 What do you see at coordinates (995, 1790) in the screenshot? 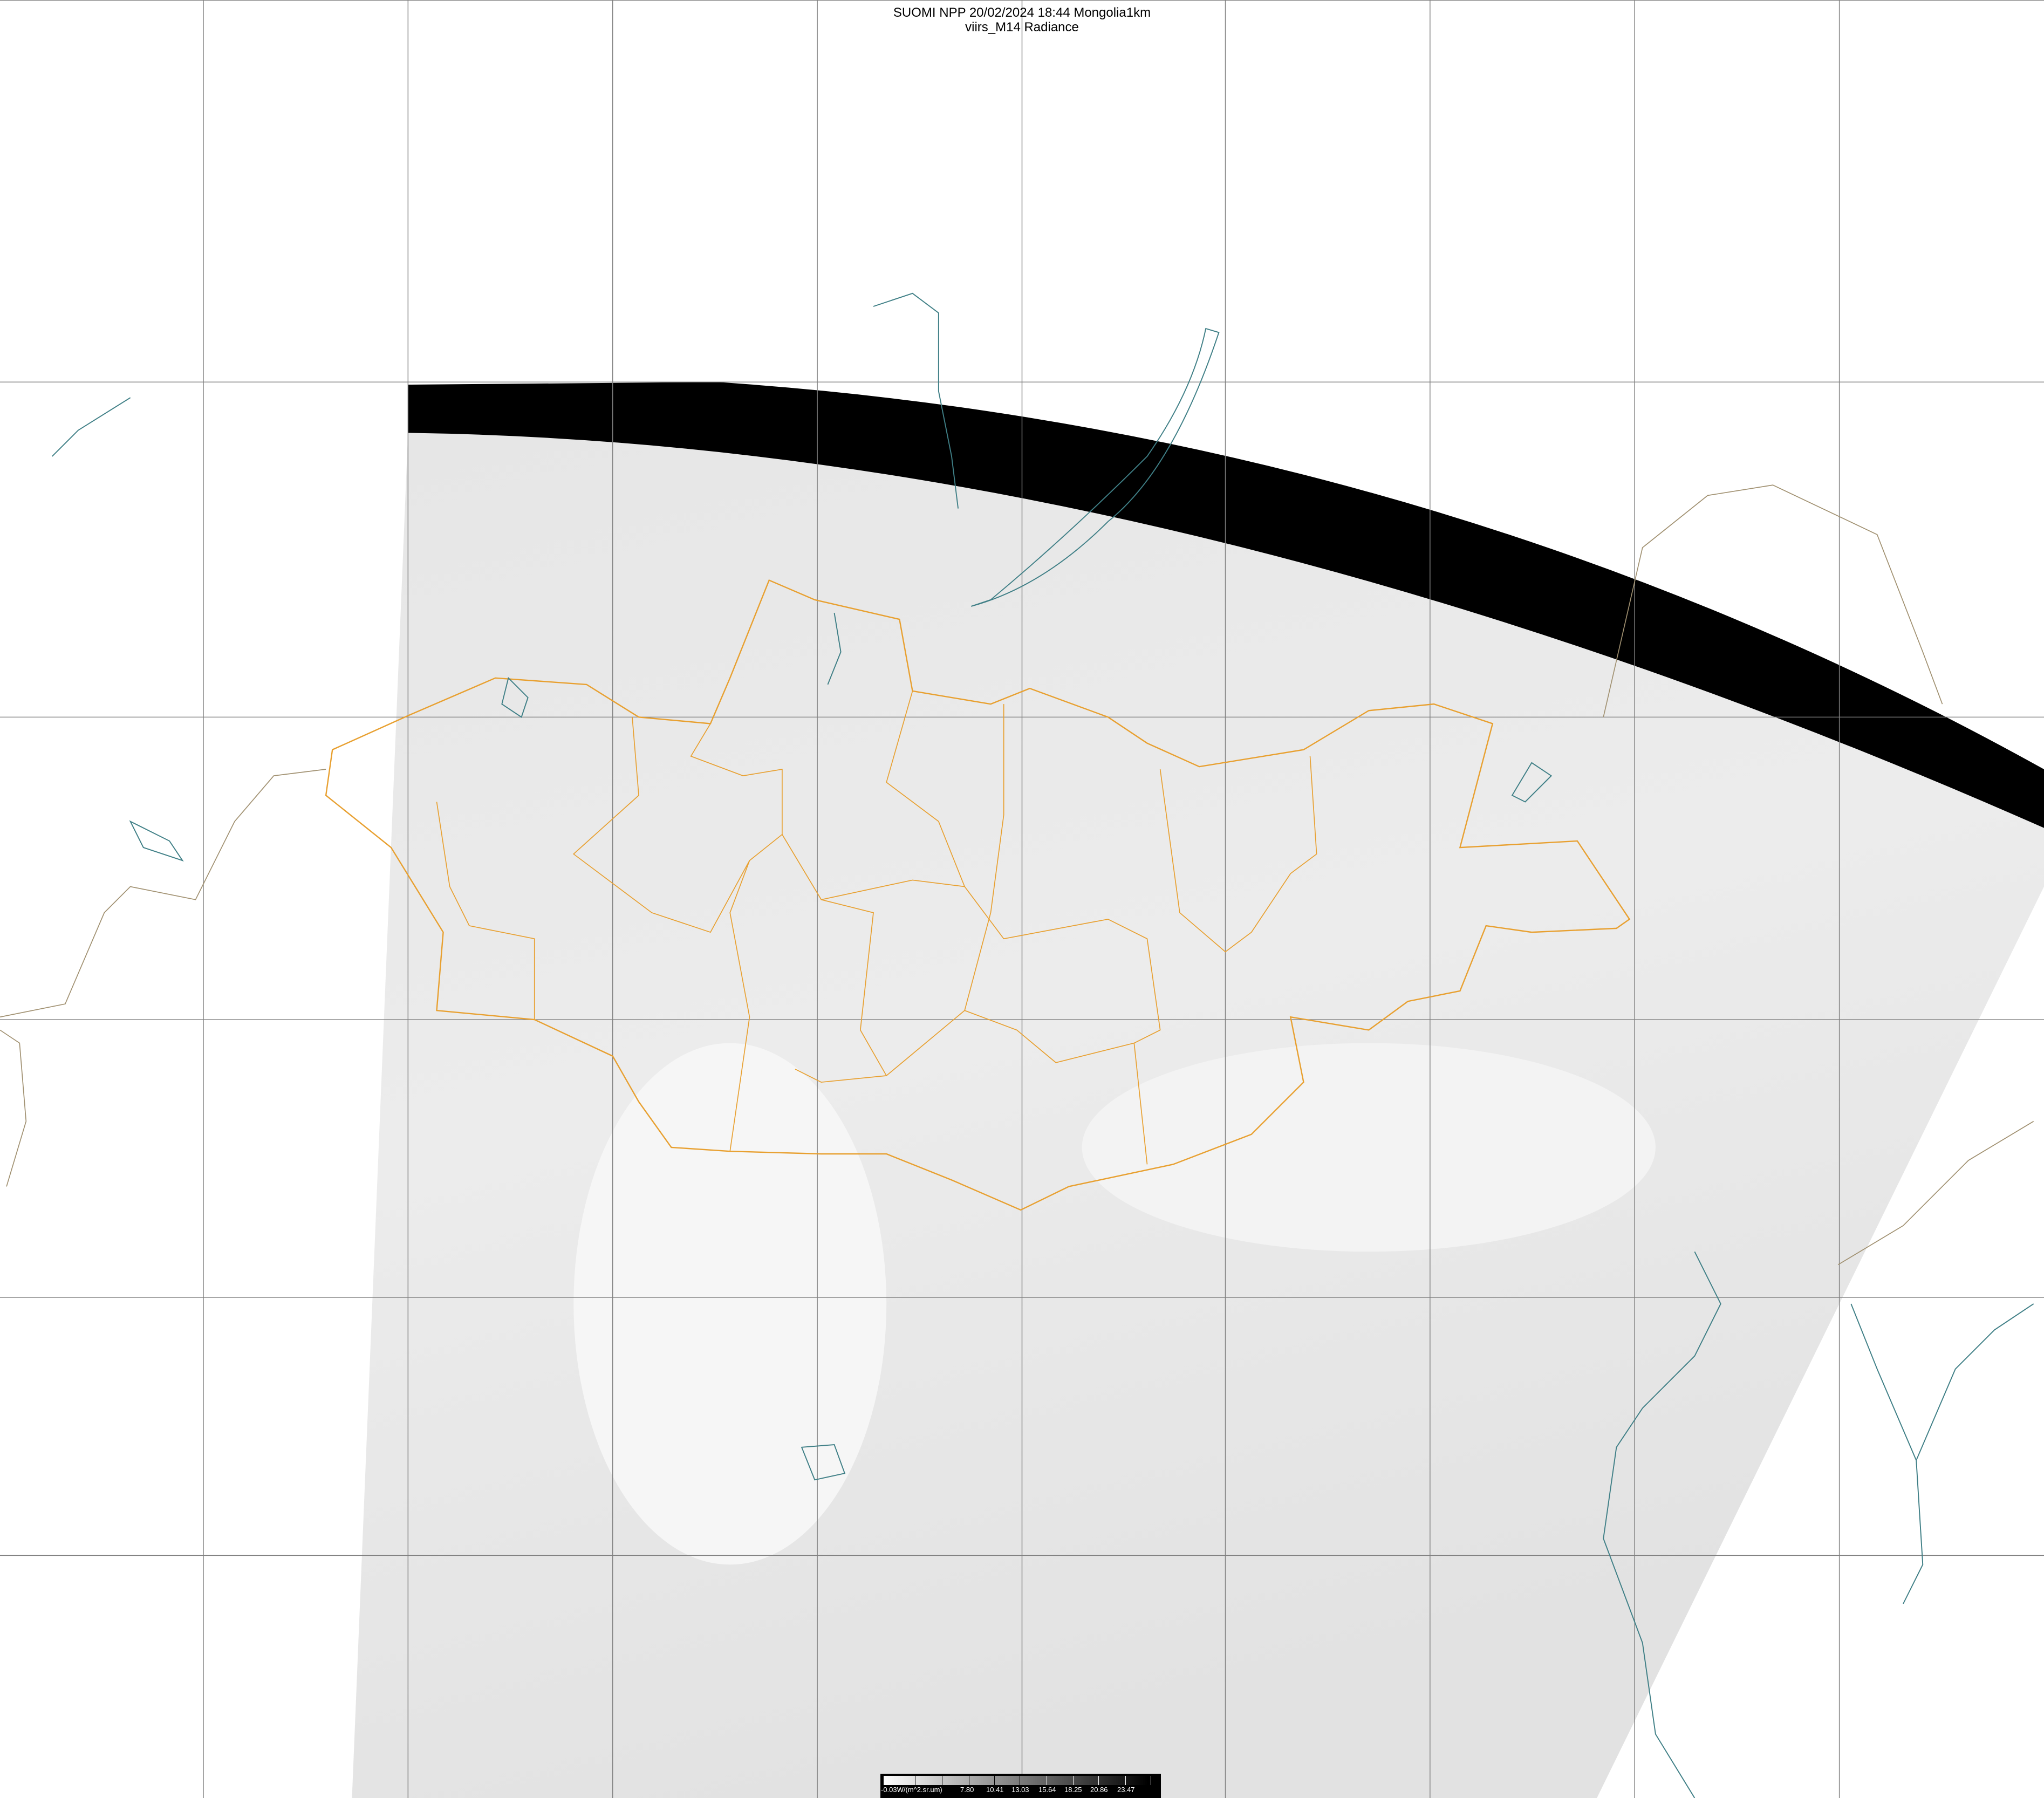
I see `colorbar-tick-label: 10.41` at bounding box center [995, 1790].